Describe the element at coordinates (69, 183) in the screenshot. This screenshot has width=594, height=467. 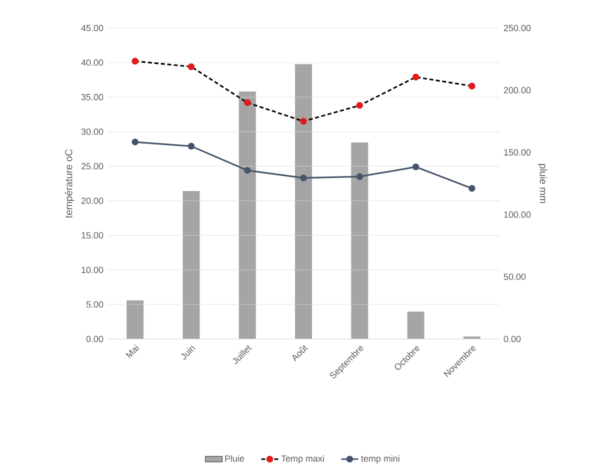
I see `y-axis-title: température oC` at that location.